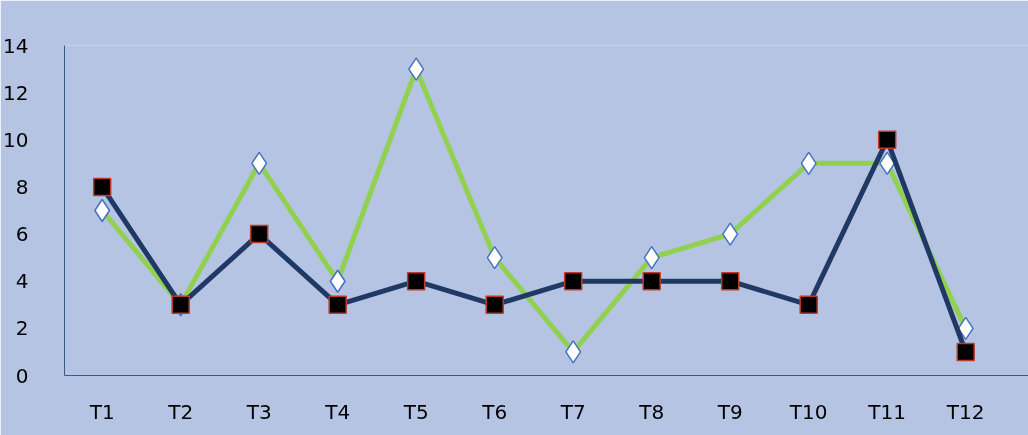  Describe the element at coordinates (22, 281) in the screenshot. I see `y-tick-label: 4` at that location.